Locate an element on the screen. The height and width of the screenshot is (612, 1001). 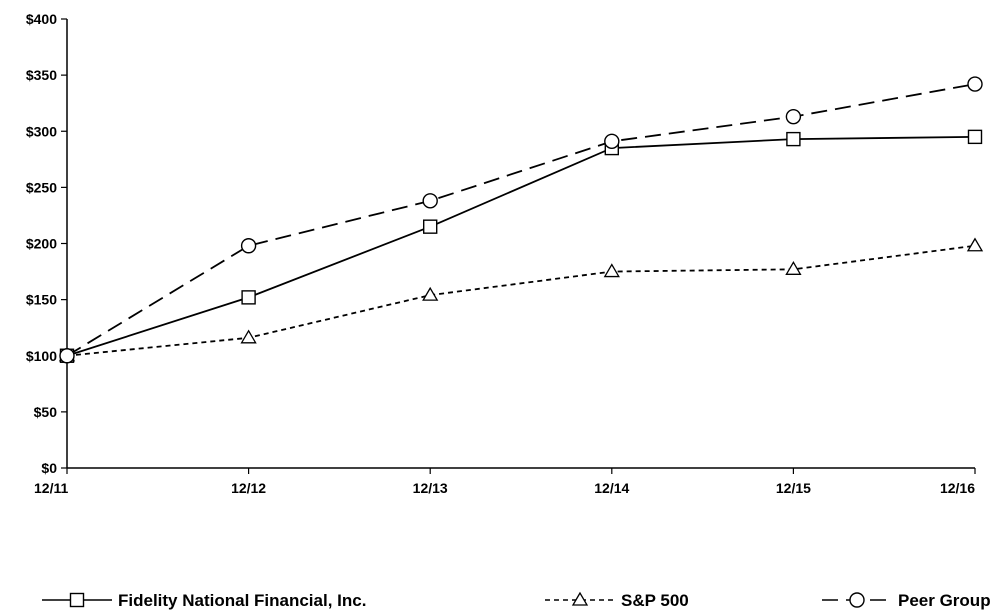
legend-item: Fidelity National Financial, Inc. is located at coordinates (204, 600).